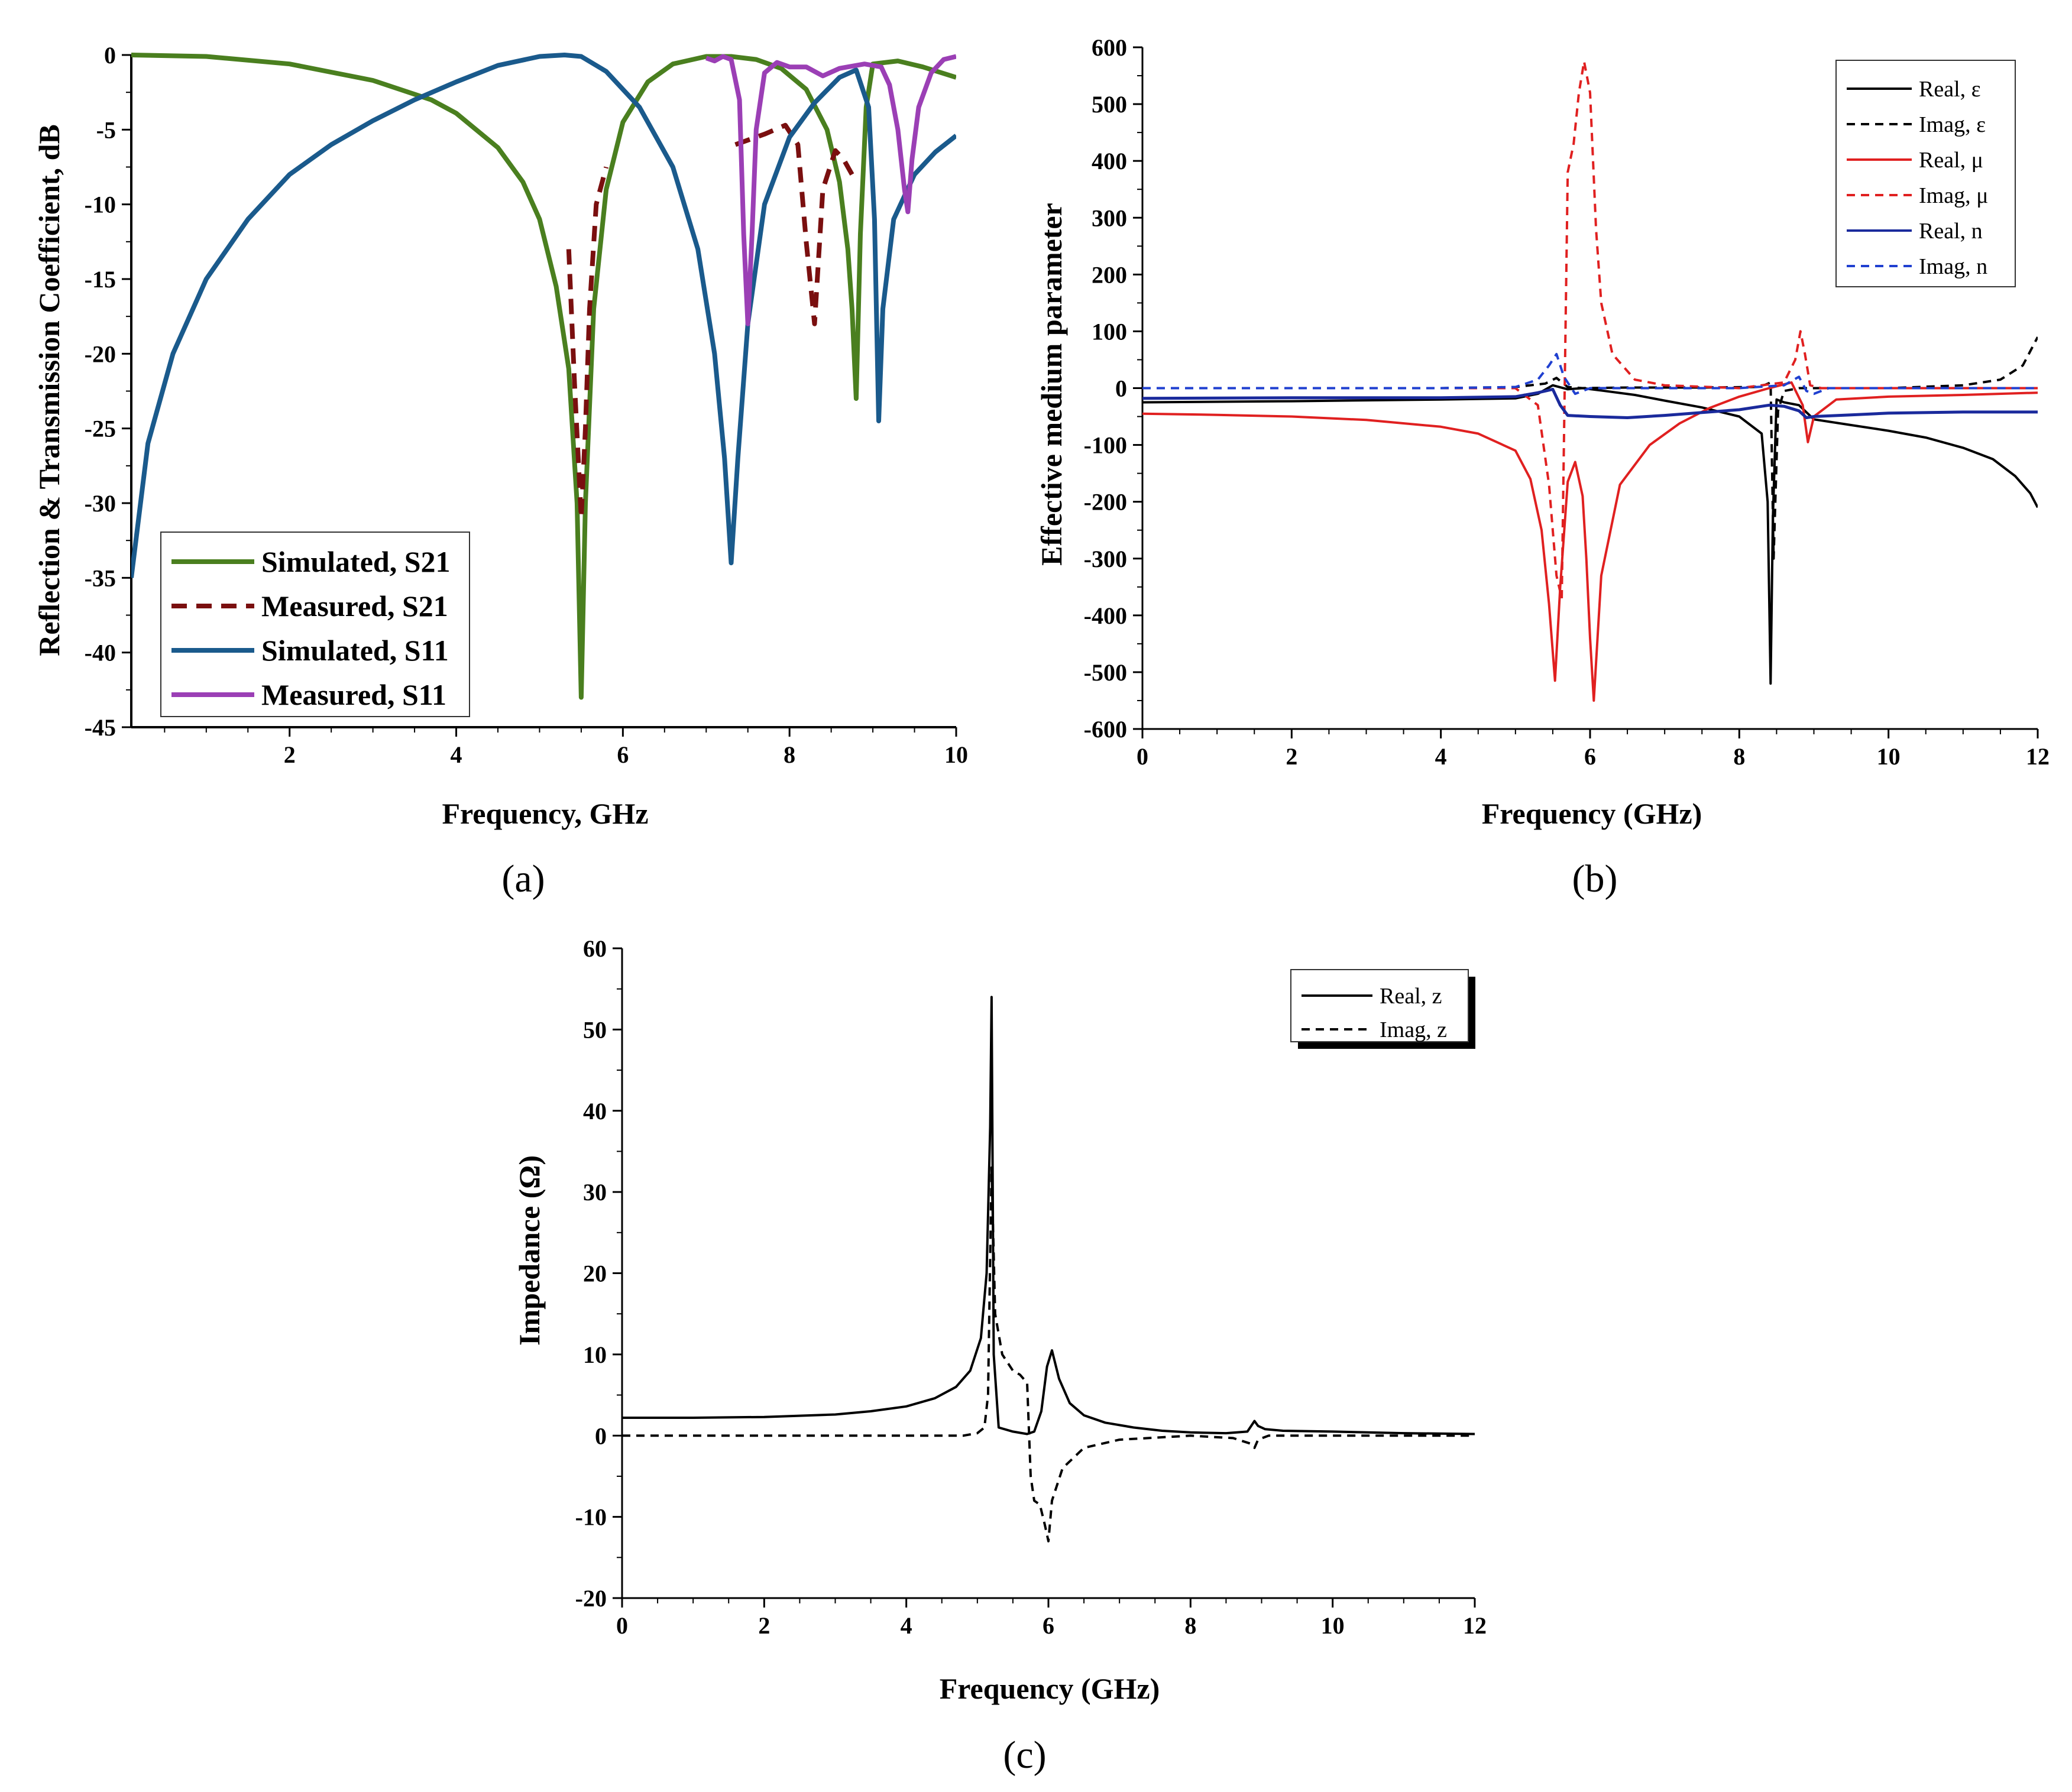  Describe the element at coordinates (529, 1250) in the screenshot. I see `panel-c-y-axis-label: Impedance (Ω)` at that location.